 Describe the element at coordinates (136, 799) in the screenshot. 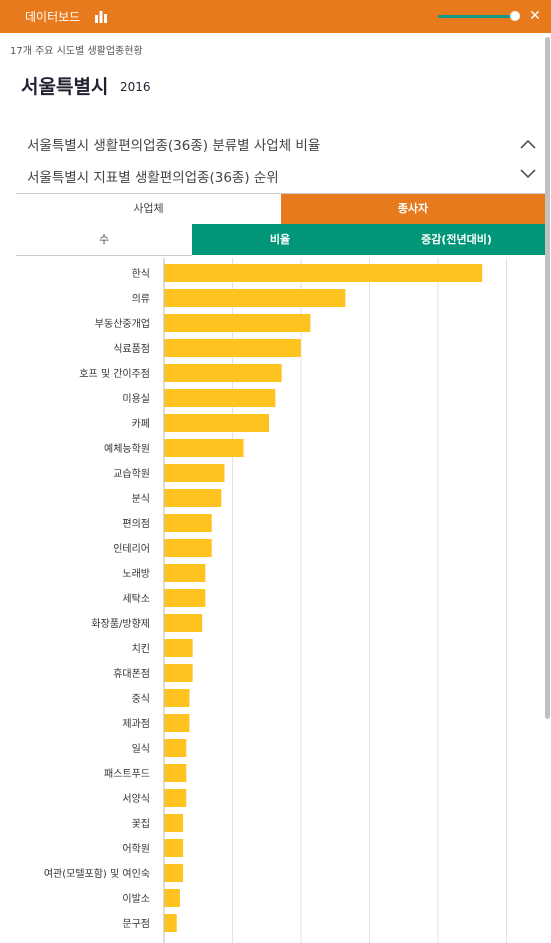

I see `category-label: 서양식` at that location.